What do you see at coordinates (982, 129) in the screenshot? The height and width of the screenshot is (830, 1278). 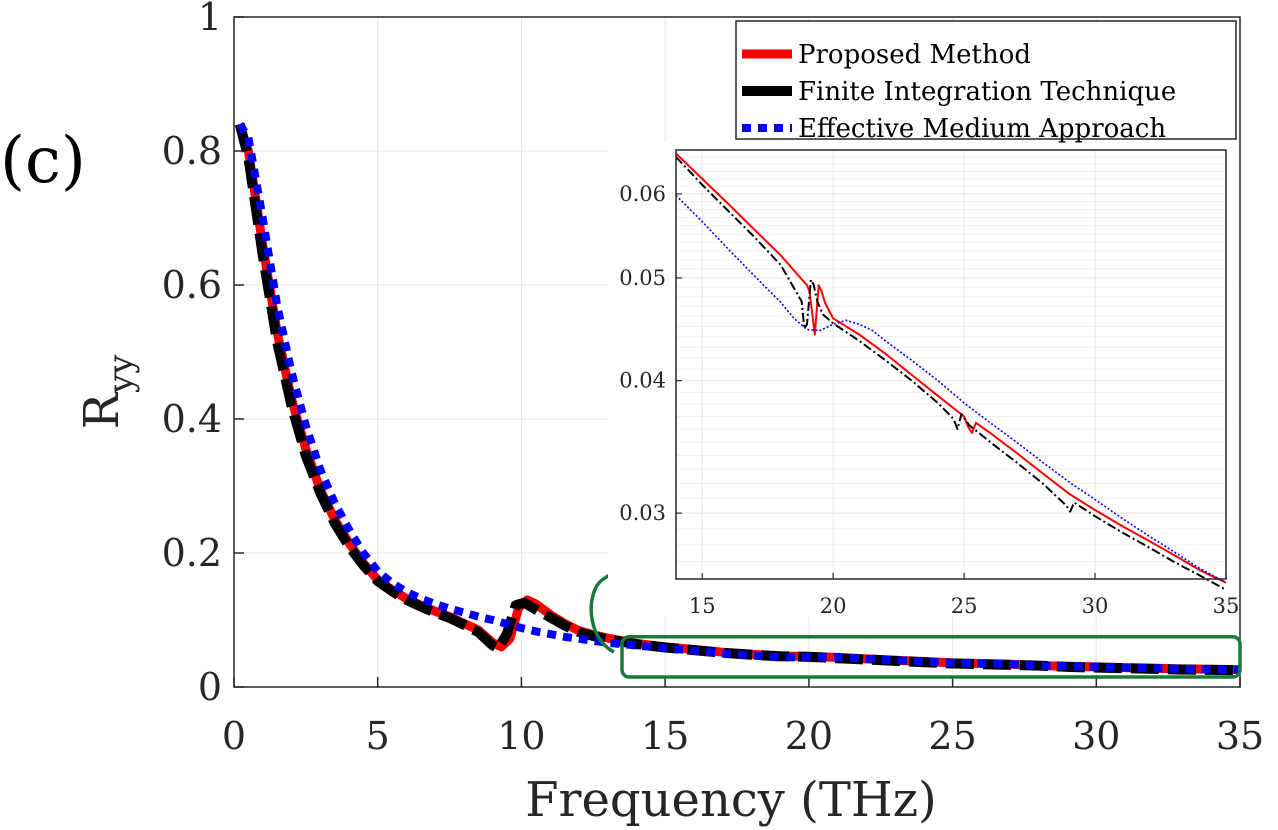 I see `legend-label-ema: Effective Medium Approach` at bounding box center [982, 129].